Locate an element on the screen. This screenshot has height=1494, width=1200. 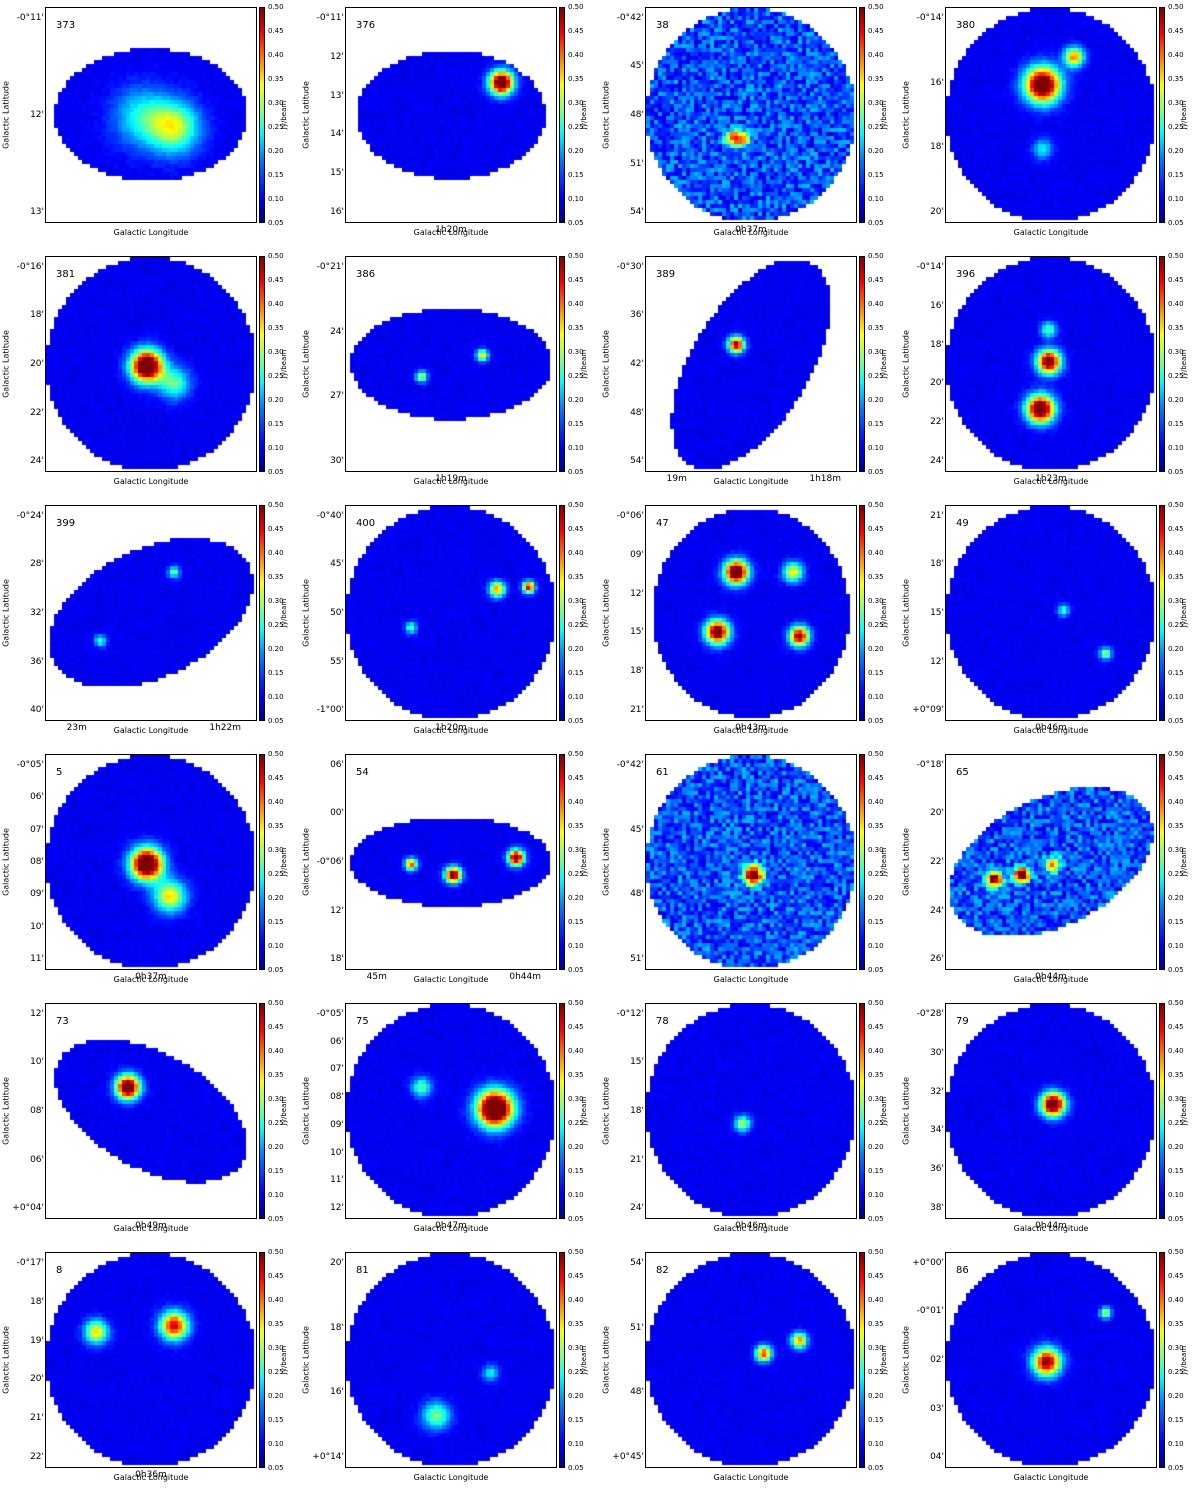
y-tick-label: +0°45' is located at coordinates (628, 1457).